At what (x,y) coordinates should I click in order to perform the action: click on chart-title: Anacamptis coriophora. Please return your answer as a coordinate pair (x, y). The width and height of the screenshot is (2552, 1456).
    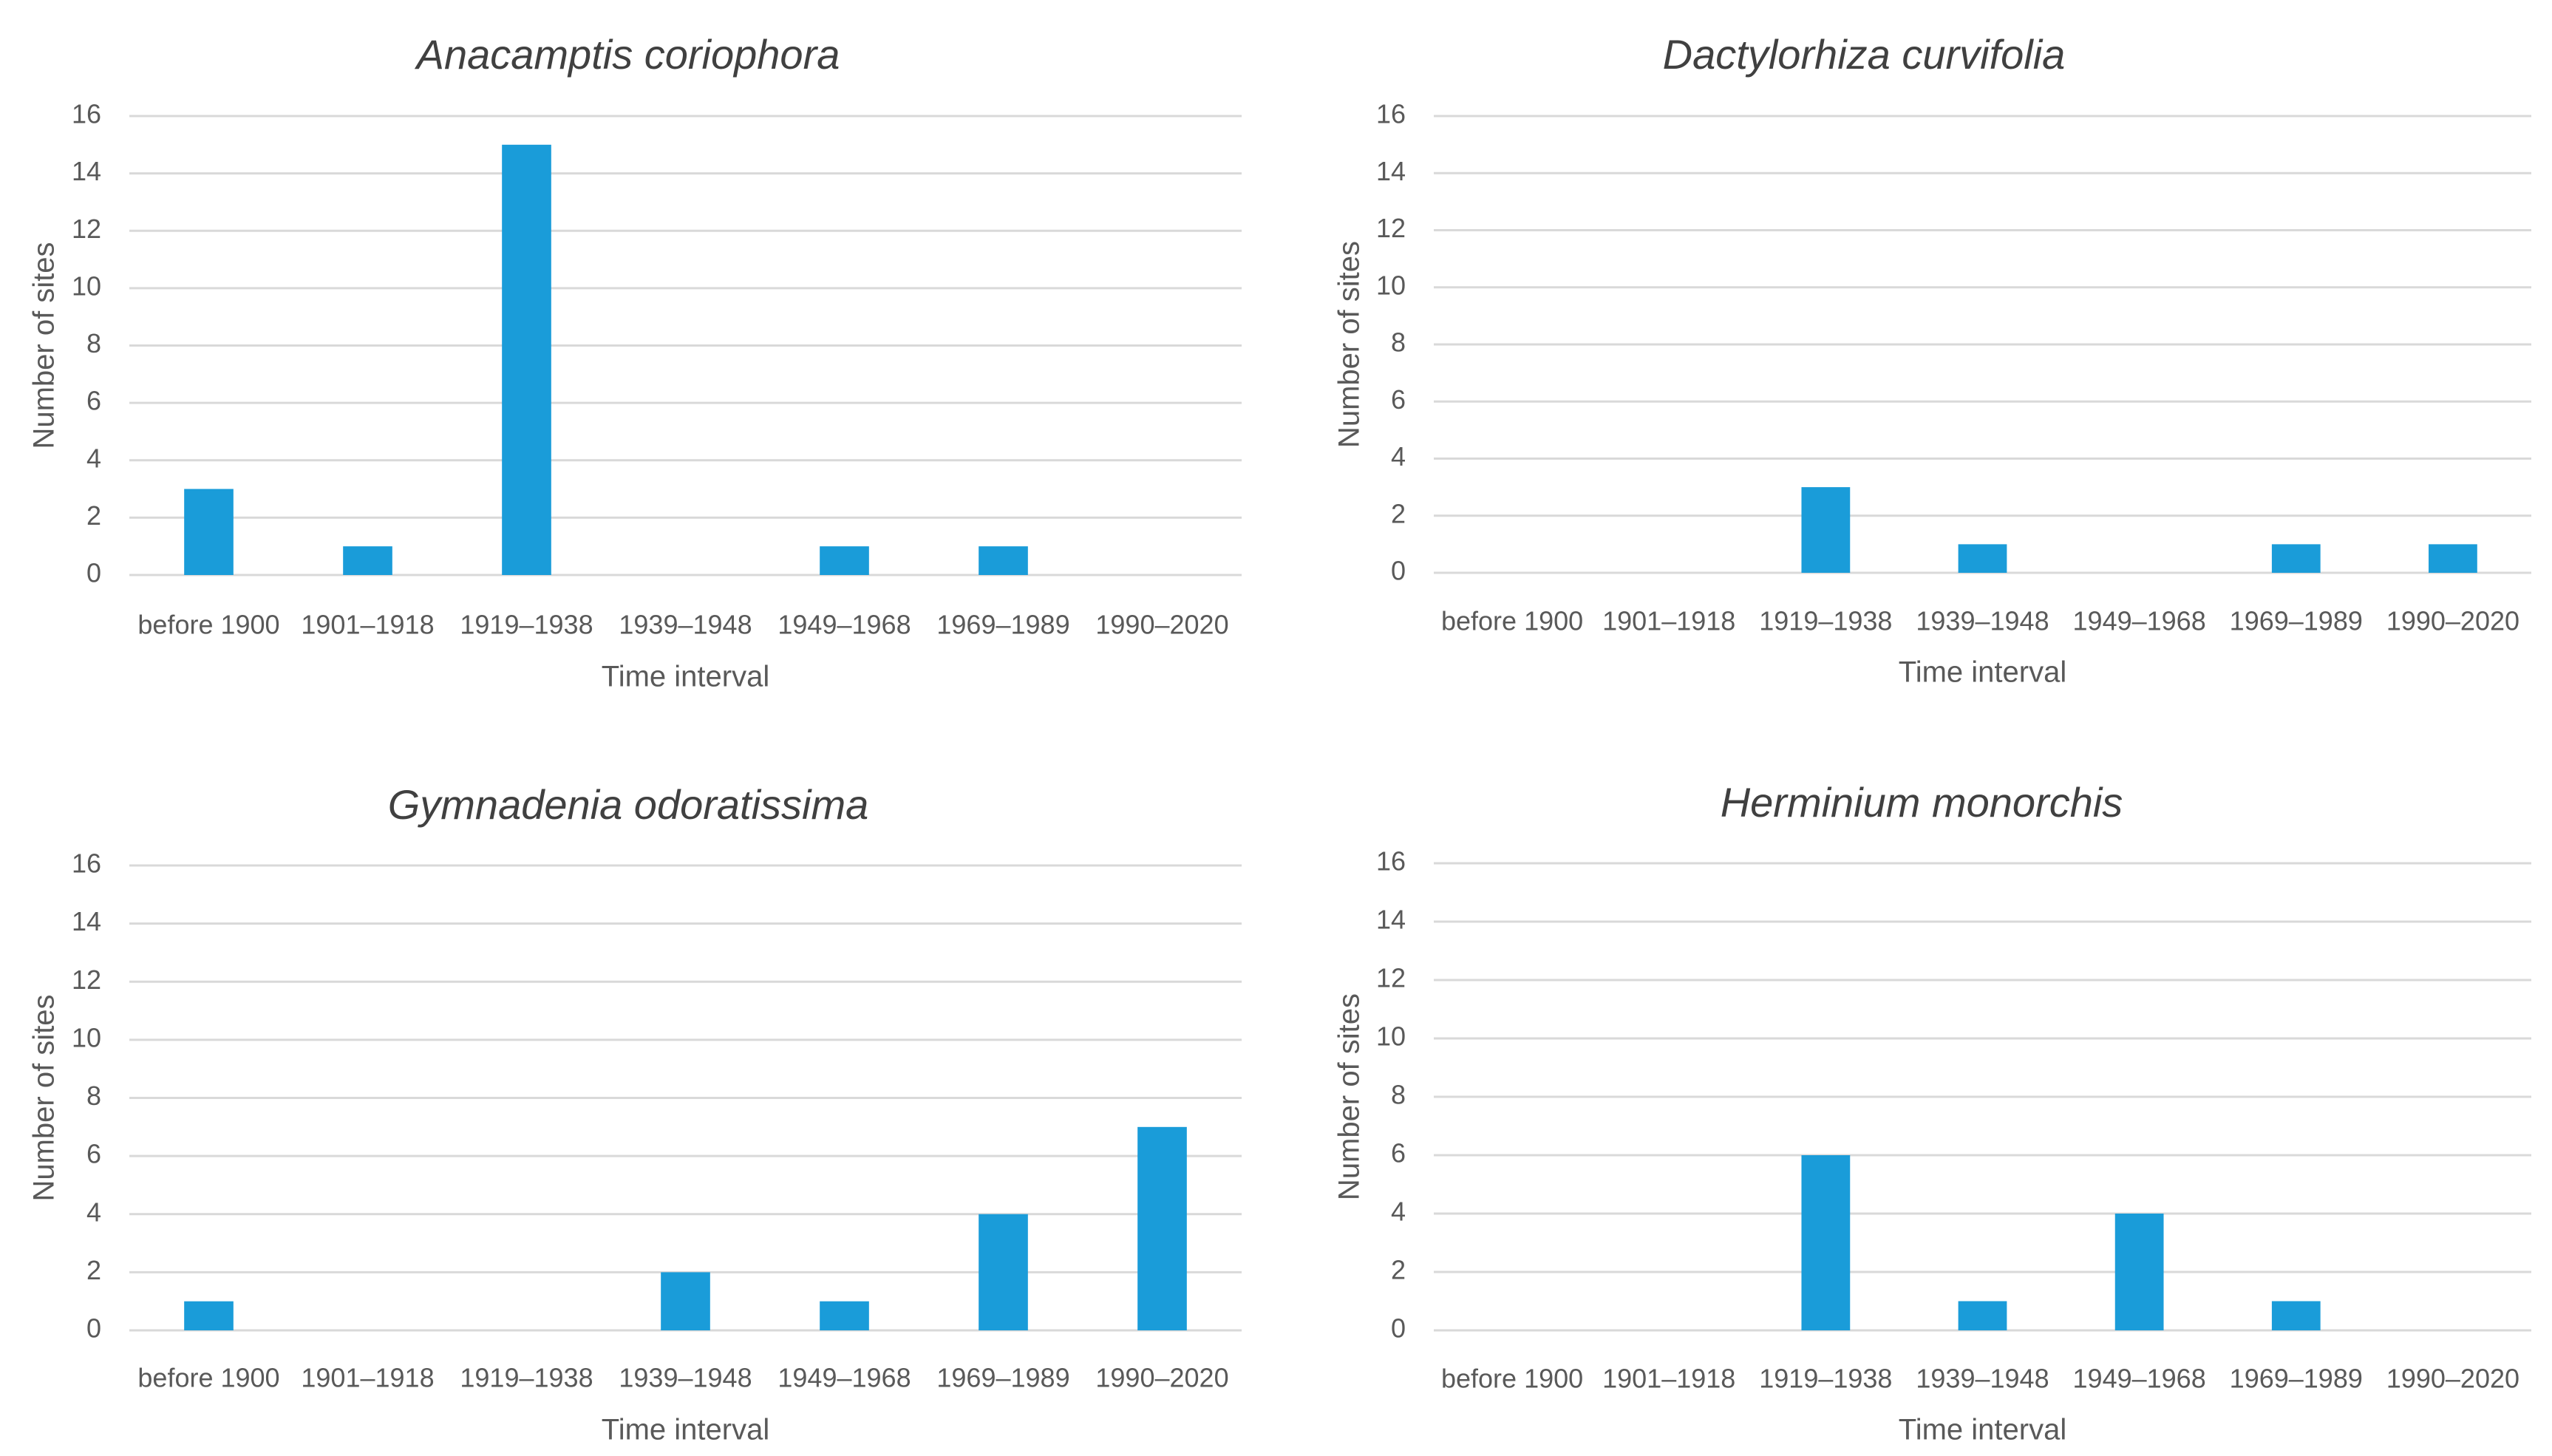
    Looking at the image, I should click on (627, 55).